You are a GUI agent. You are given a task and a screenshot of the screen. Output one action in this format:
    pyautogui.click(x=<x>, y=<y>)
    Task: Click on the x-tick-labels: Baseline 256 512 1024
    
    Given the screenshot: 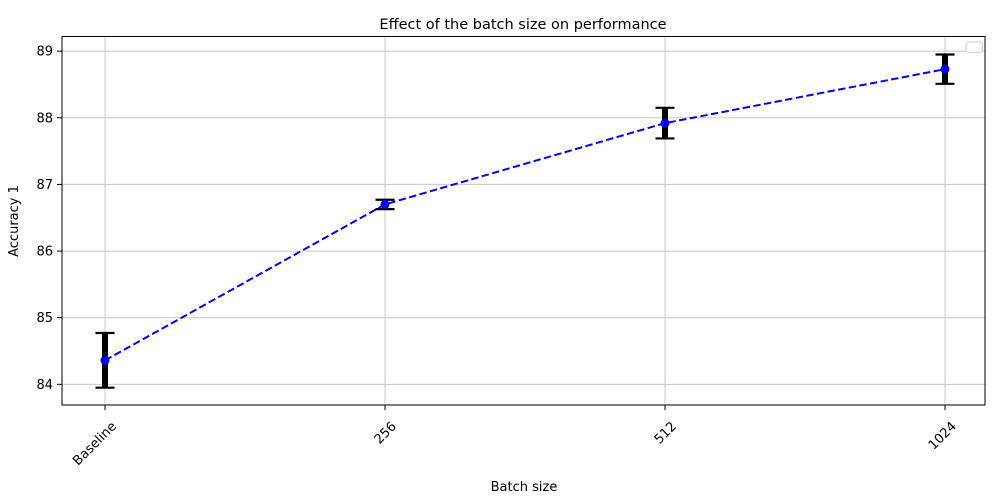 What is the action you would take?
    pyautogui.click(x=515, y=444)
    